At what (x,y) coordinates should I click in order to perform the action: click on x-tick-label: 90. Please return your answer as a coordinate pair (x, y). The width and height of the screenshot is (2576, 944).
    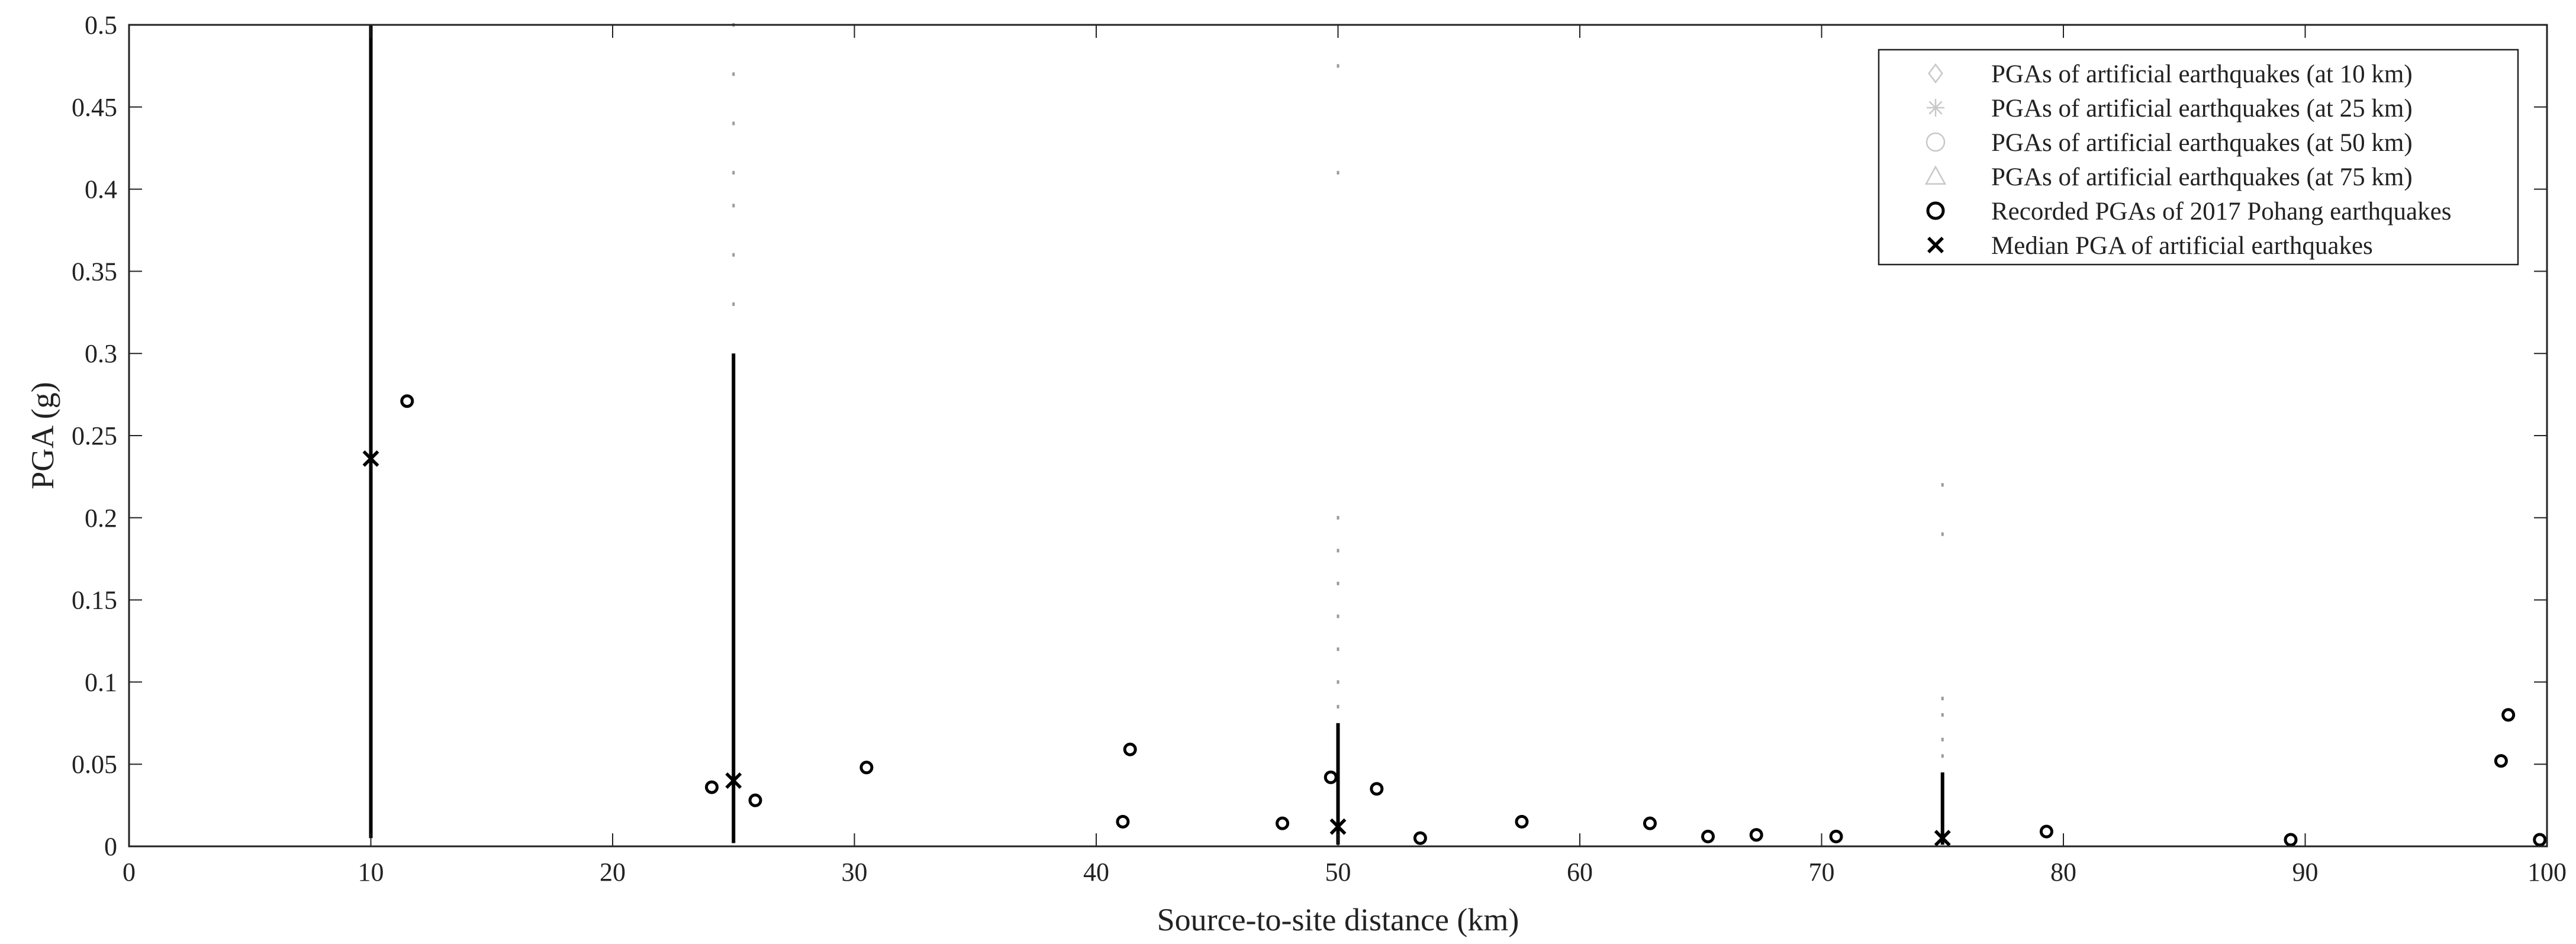
    Looking at the image, I should click on (2305, 872).